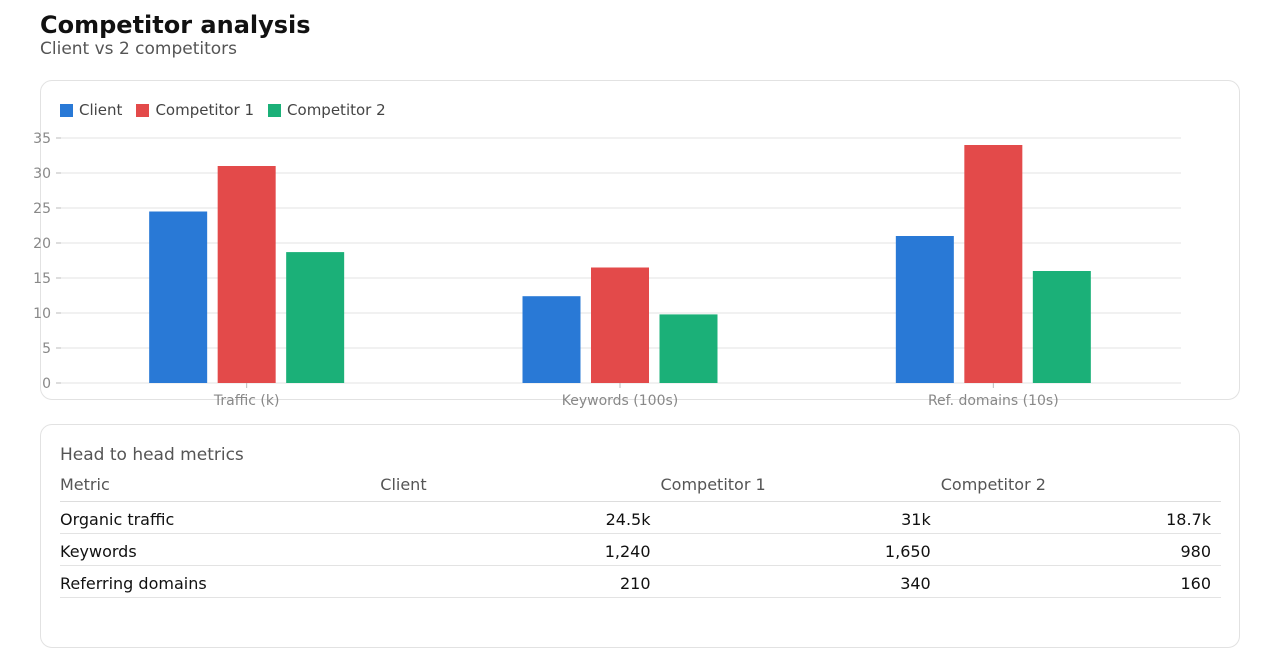 The image size is (1280, 664). What do you see at coordinates (42, 139) in the screenshot?
I see `y-tick-label: 35` at bounding box center [42, 139].